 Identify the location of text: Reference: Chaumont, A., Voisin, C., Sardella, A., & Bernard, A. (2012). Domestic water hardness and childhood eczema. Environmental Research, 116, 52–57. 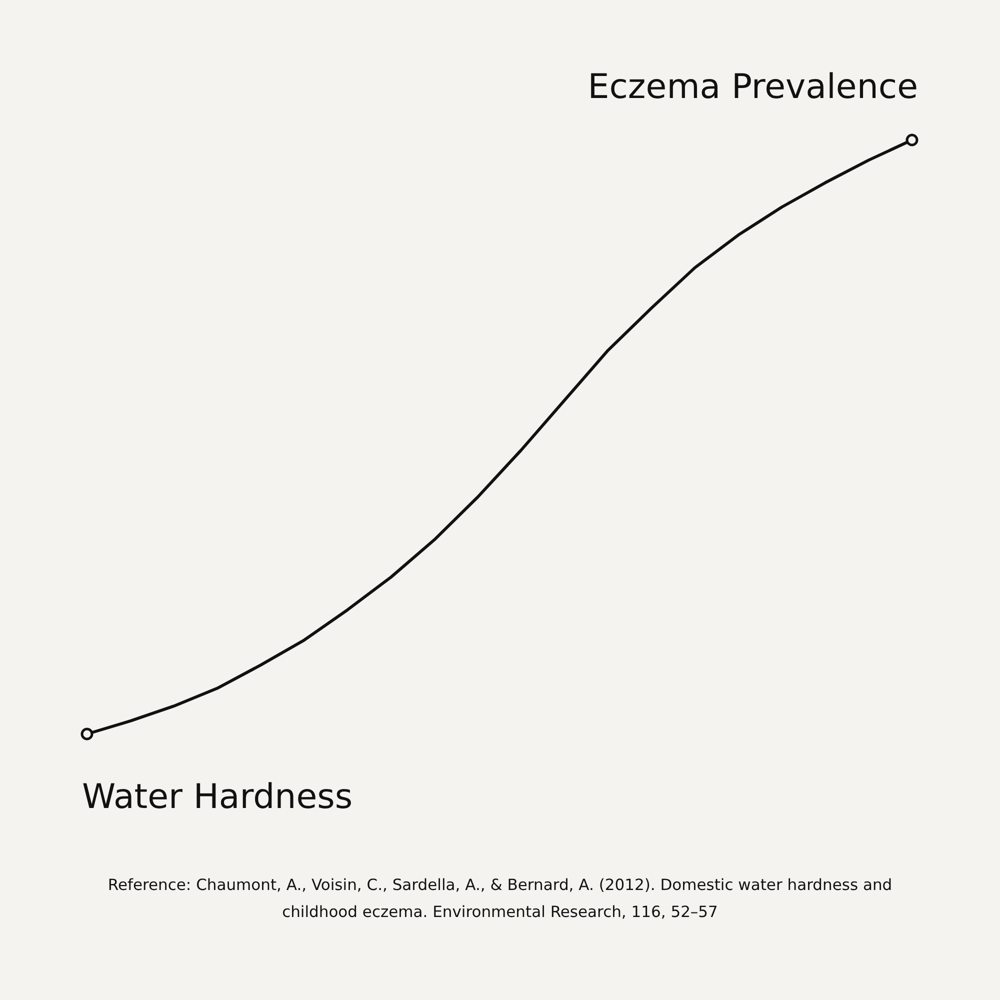
(500, 899).